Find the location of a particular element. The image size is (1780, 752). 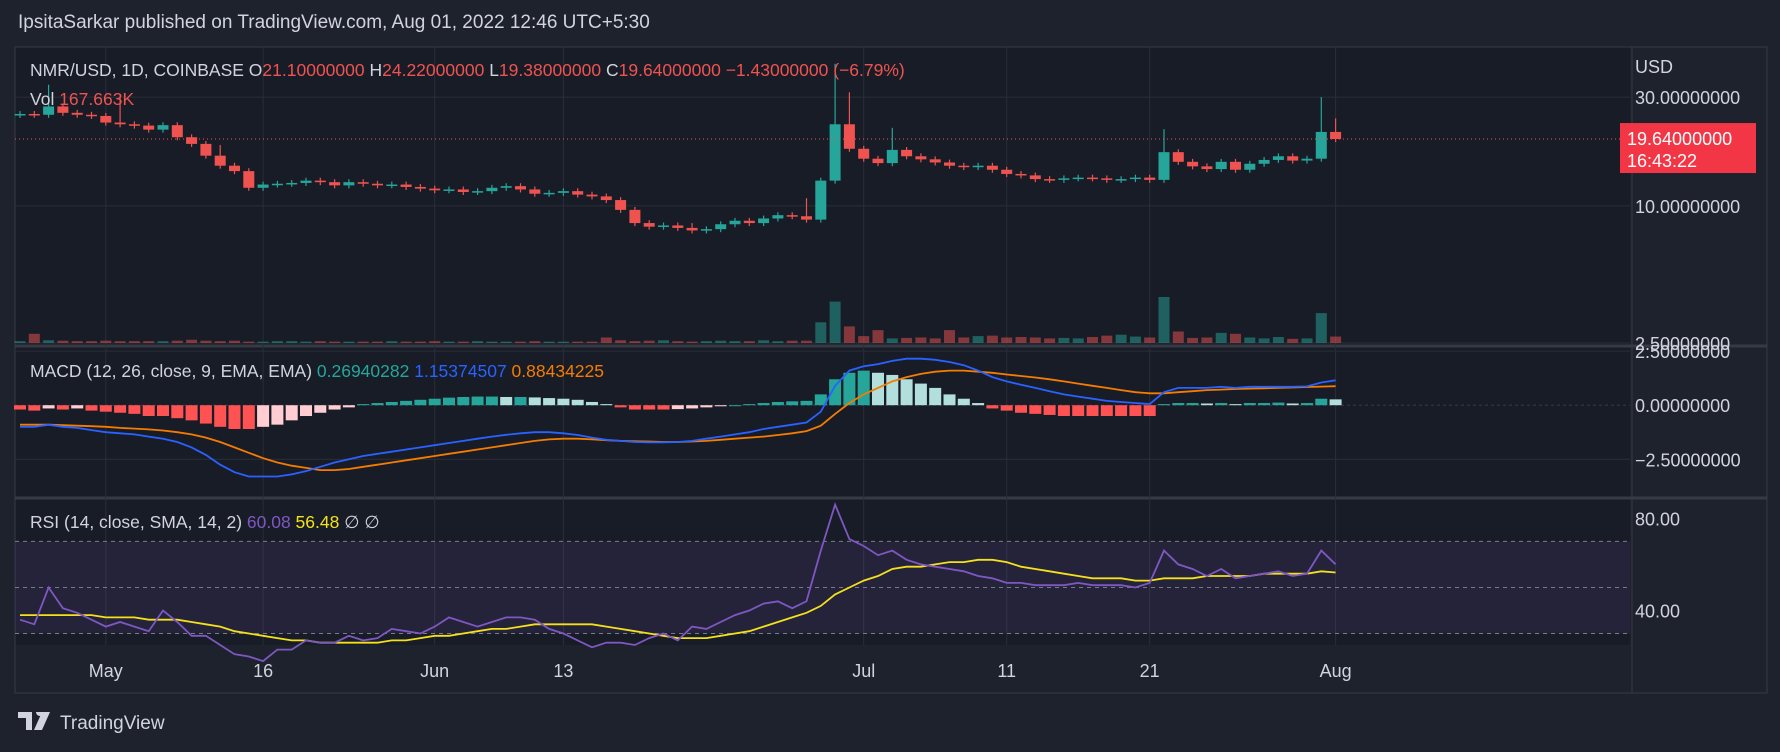

tradingview-logo: TradingView is located at coordinates (91, 722).